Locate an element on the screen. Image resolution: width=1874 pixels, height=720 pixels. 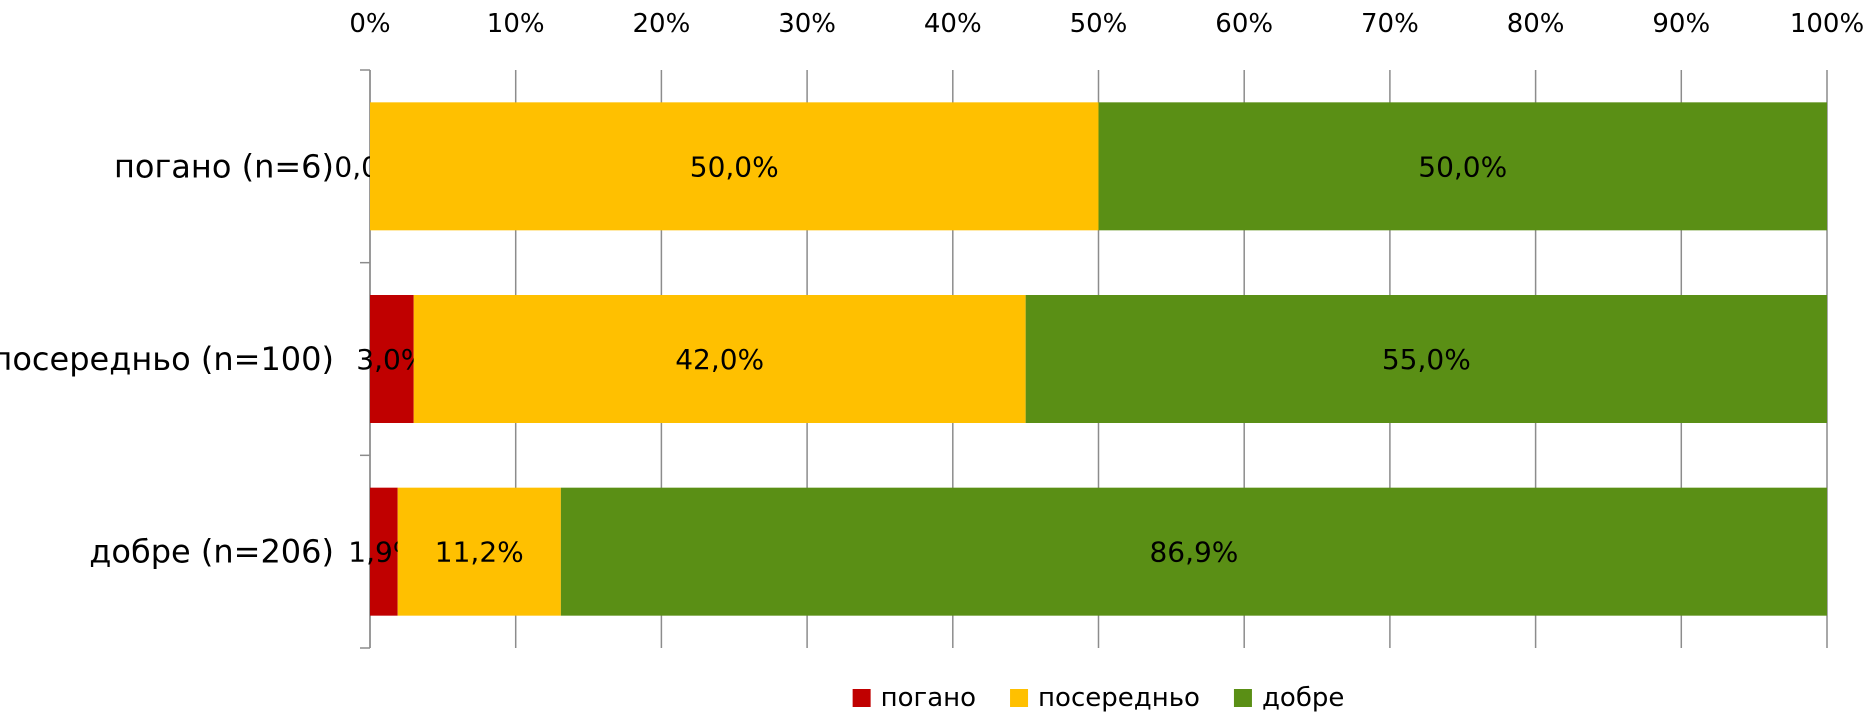
x-tick-label: 10% is located at coordinates (516, 24).